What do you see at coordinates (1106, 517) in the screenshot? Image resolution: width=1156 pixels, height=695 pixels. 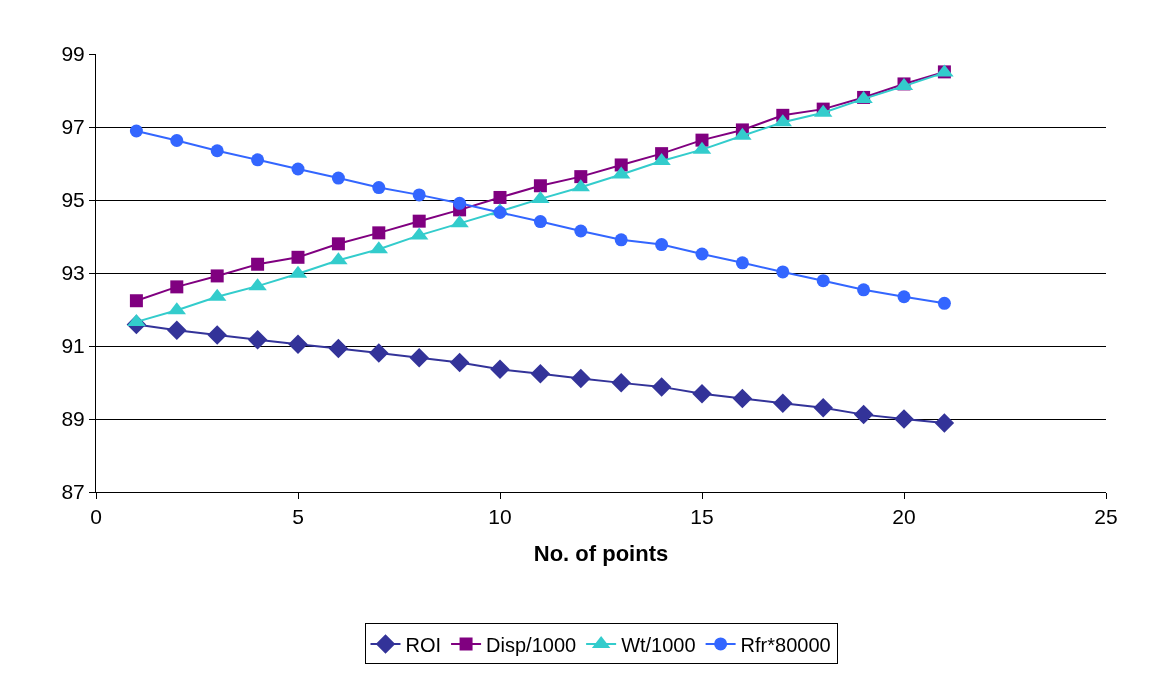 I see `x-tick-label: 25` at bounding box center [1106, 517].